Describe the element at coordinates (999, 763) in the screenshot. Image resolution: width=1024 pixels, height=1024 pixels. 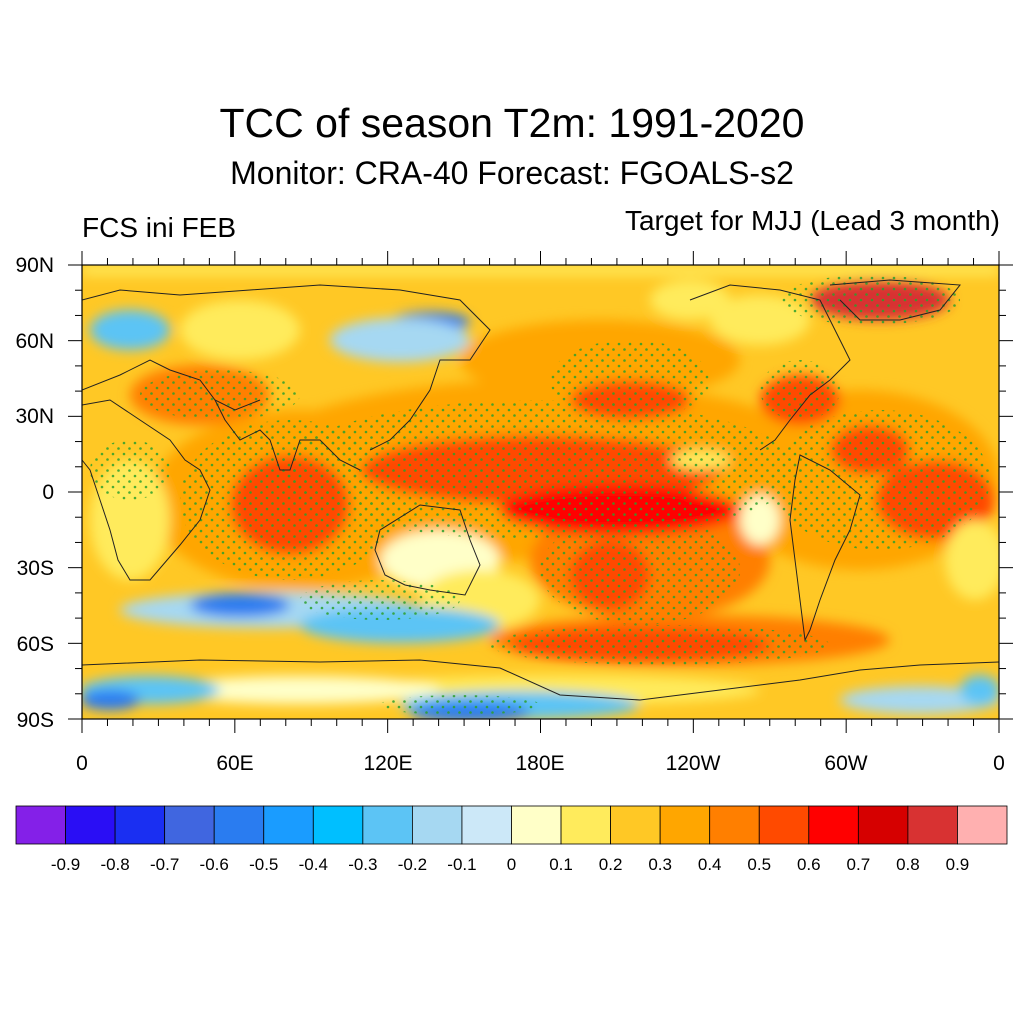
I see `lon-label-0-east: 0` at that location.